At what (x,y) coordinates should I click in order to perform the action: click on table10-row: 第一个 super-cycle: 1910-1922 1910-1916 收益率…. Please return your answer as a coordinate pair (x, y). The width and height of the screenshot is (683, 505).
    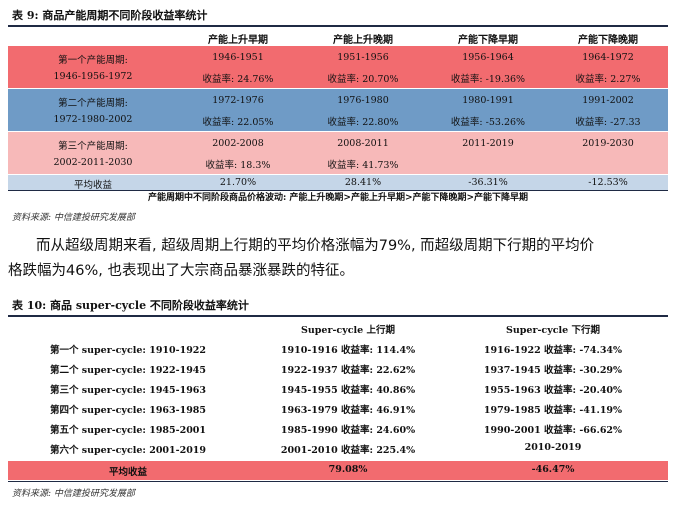
    Looking at the image, I should click on (338, 349).